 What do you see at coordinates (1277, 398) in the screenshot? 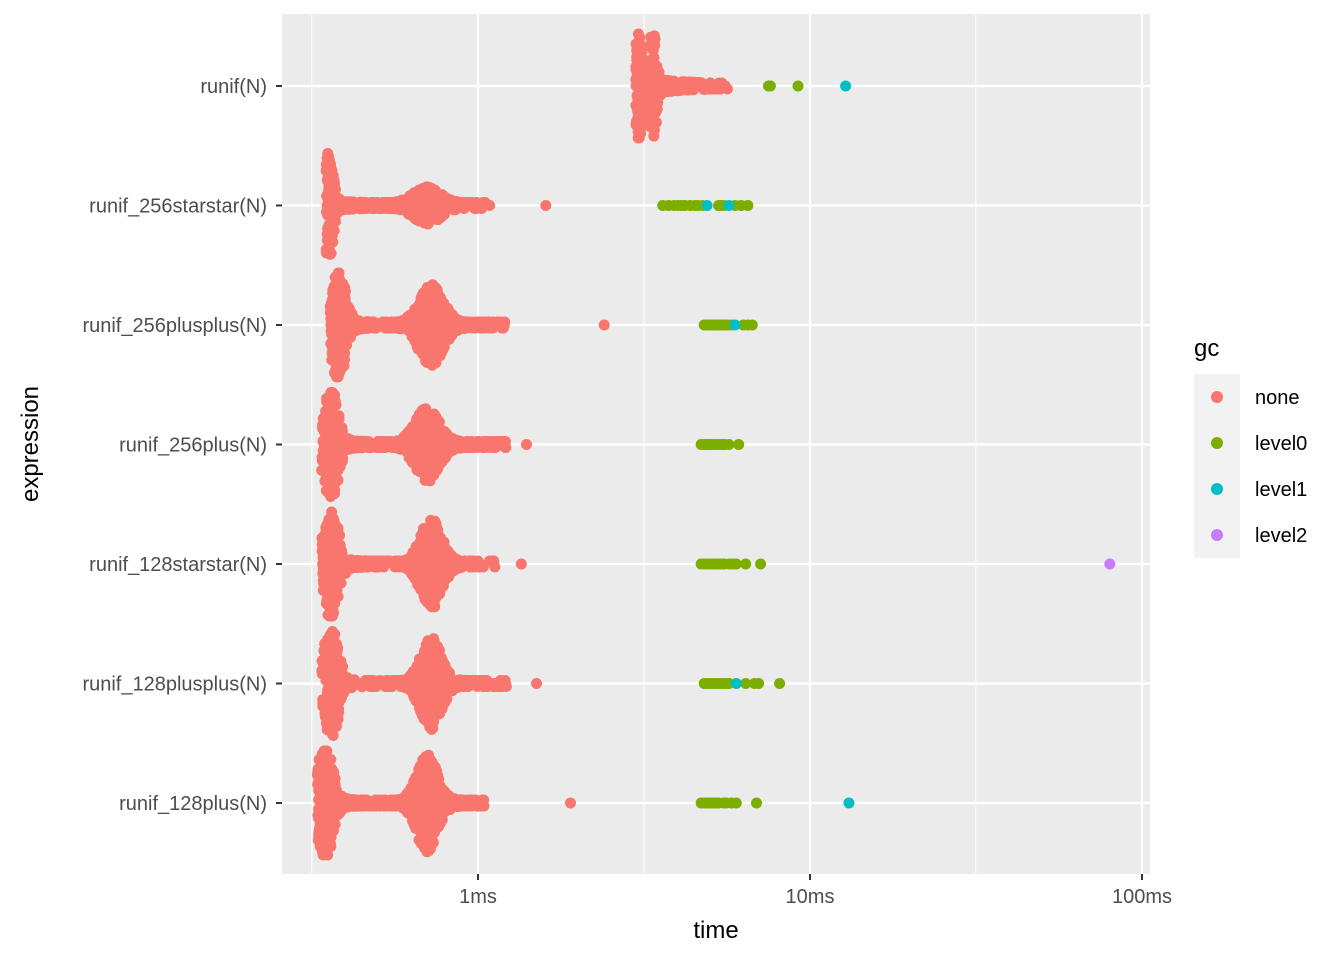
I see `legend-label: none` at bounding box center [1277, 398].